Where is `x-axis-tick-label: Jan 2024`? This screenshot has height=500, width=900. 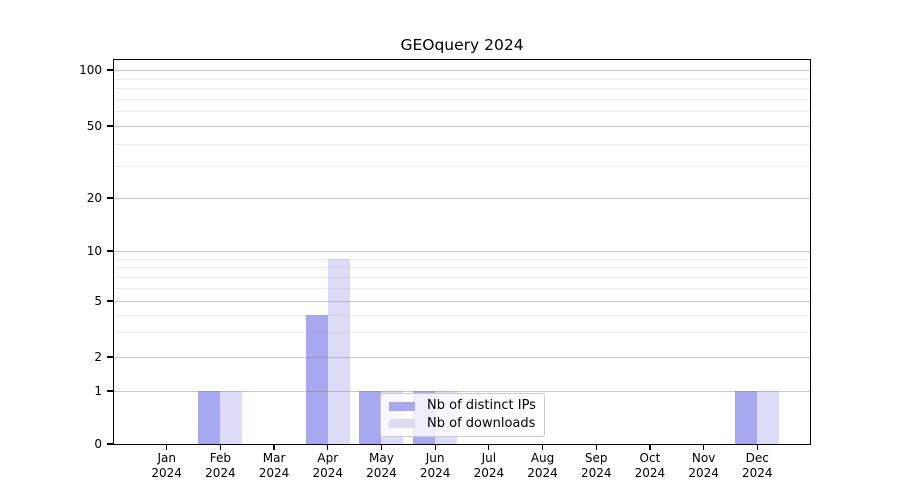
x-axis-tick-label: Jan 2024 is located at coordinates (167, 465).